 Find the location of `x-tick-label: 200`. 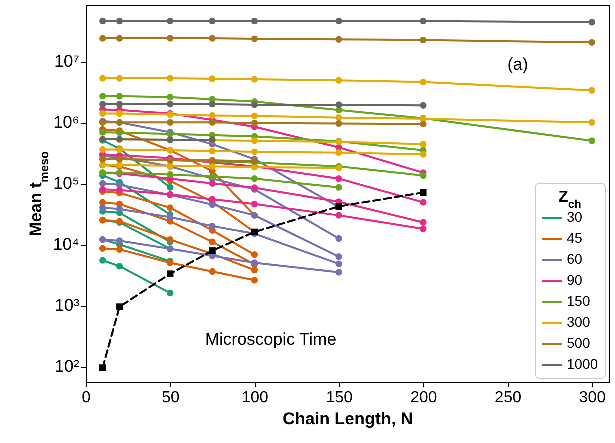

x-tick-label: 200 is located at coordinates (424, 398).